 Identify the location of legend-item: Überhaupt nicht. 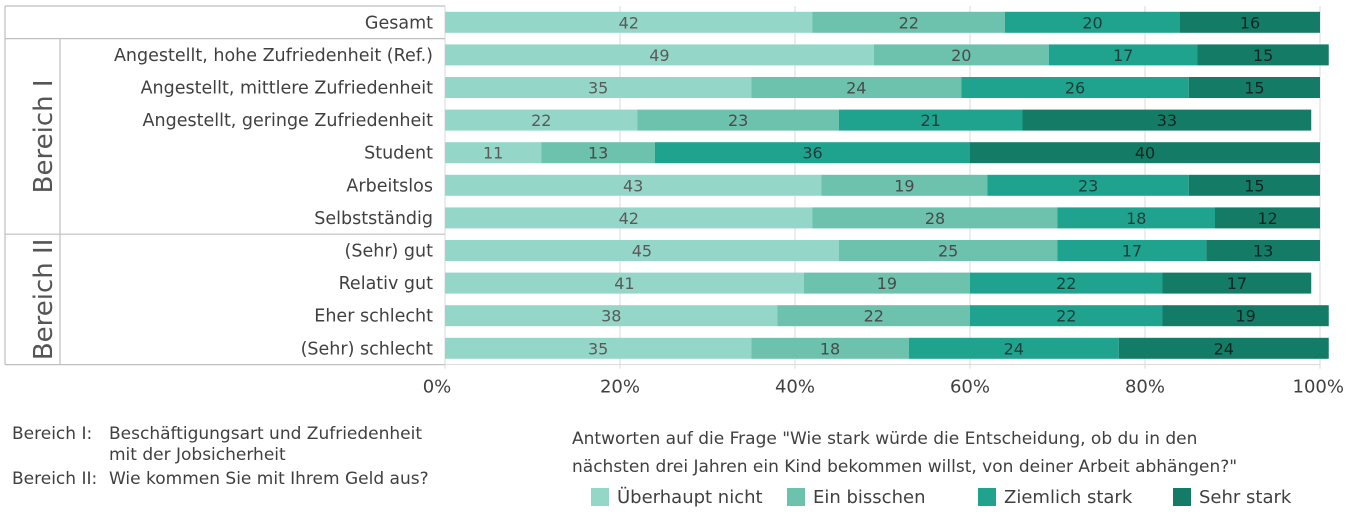
(677, 497).